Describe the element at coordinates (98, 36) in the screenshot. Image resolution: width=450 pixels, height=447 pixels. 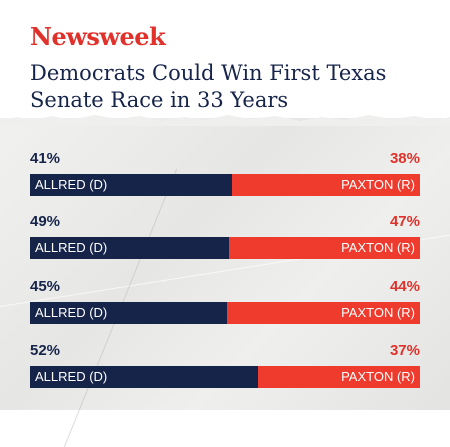
I see `newsweek-logo: Newsweek` at that location.